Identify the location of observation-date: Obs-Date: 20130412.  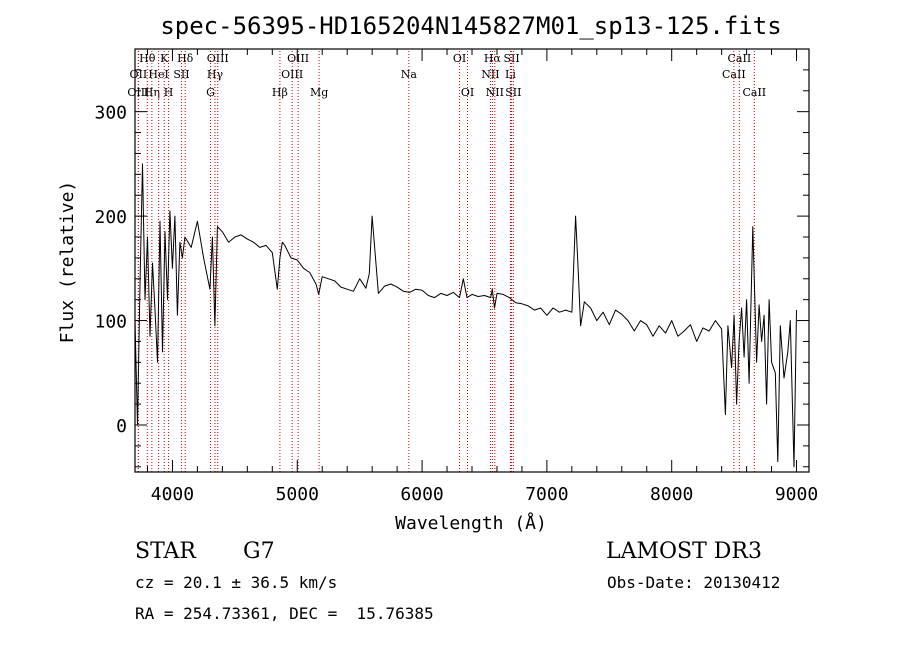
(694, 582).